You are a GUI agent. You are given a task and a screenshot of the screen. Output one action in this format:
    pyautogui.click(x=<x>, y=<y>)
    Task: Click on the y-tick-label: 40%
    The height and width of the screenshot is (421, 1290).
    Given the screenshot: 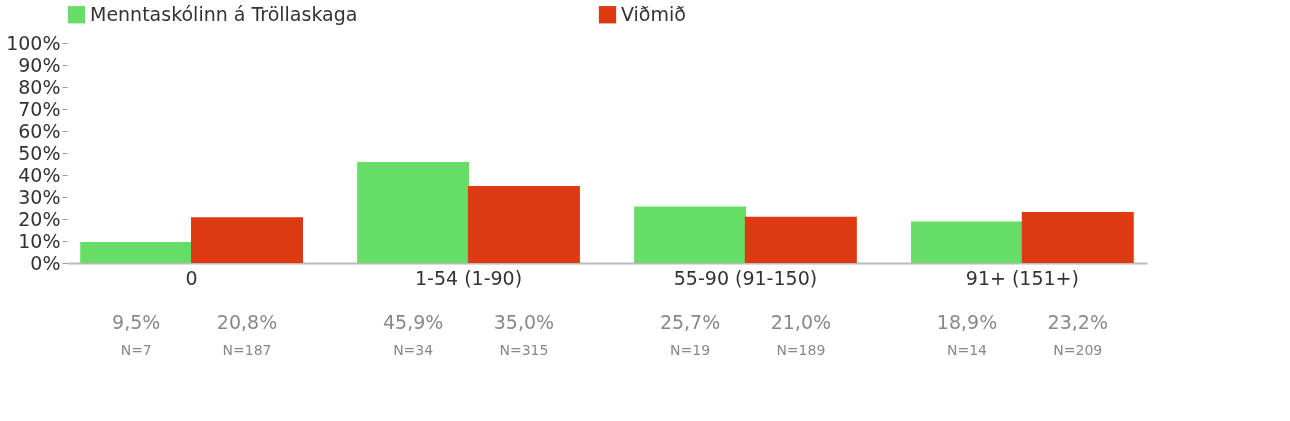 What is the action you would take?
    pyautogui.click(x=39, y=174)
    